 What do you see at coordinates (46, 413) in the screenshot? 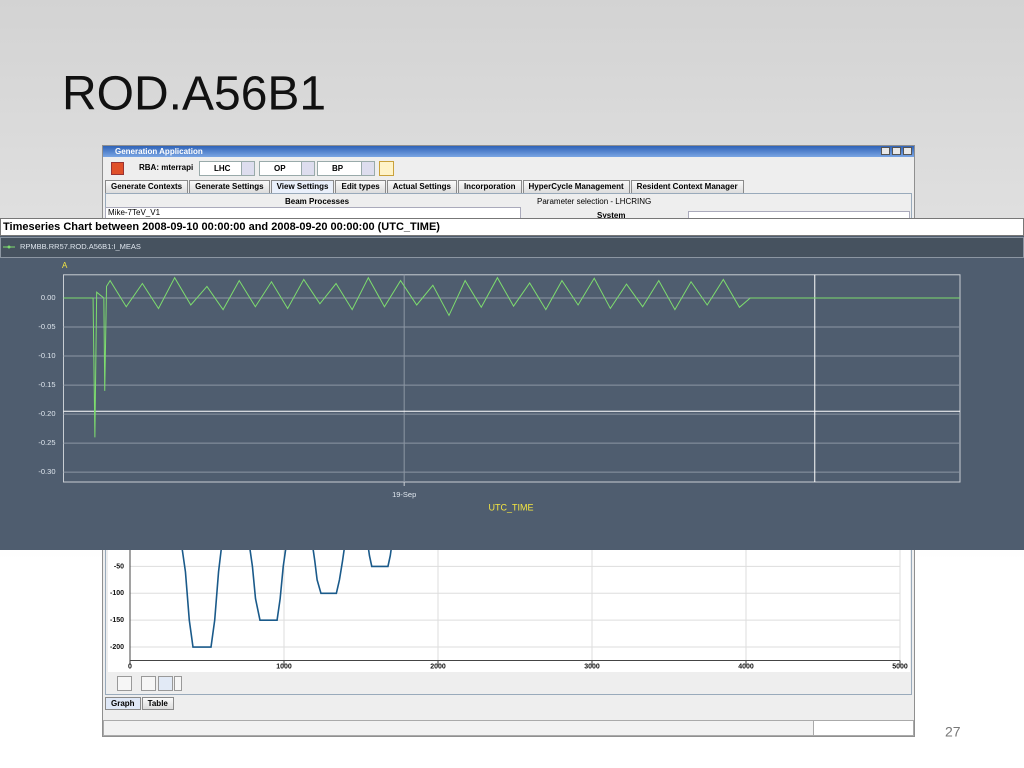
I see `y-tick-label: -0.20` at bounding box center [46, 413].